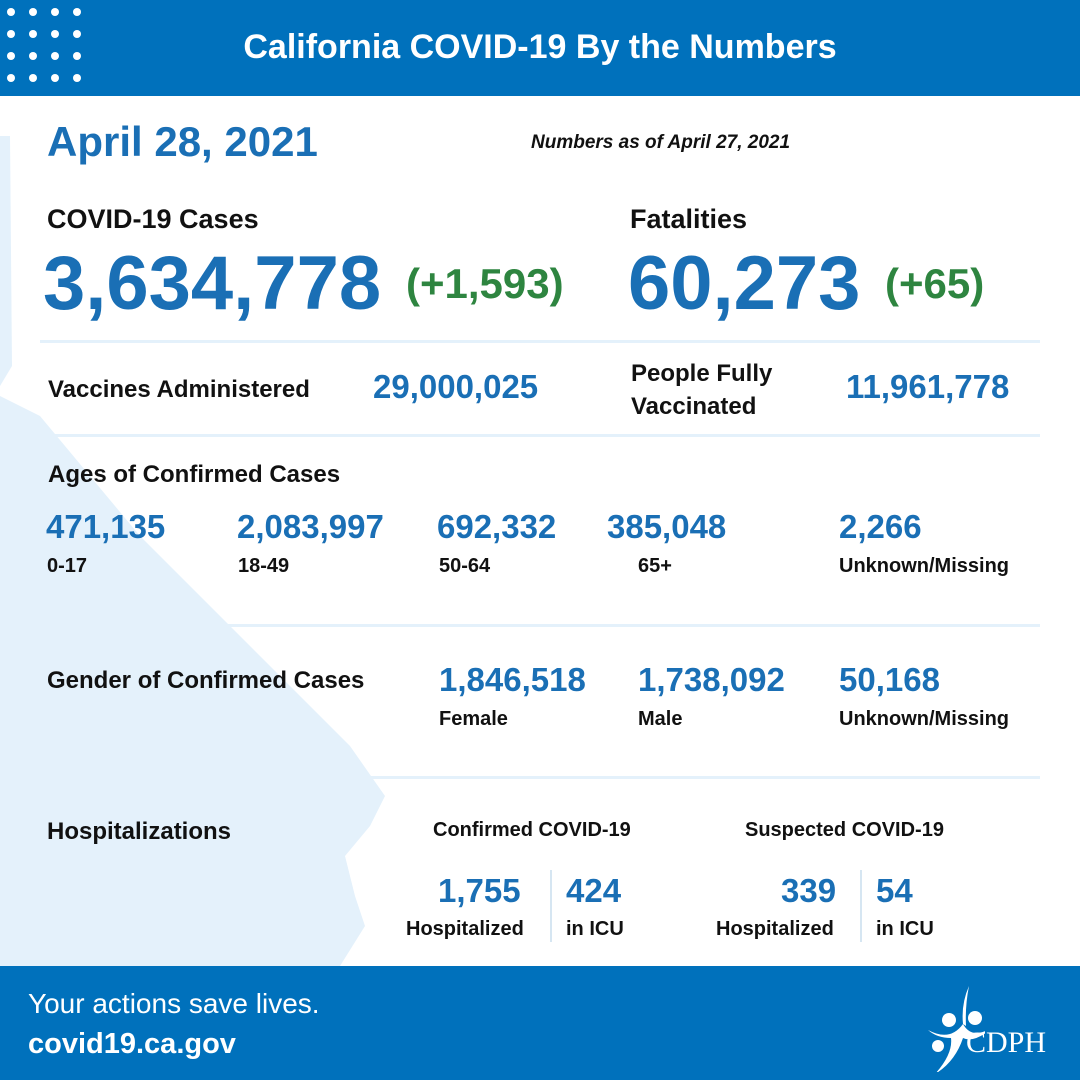  I want to click on tagline: Your actions save lives., so click(174, 1003).